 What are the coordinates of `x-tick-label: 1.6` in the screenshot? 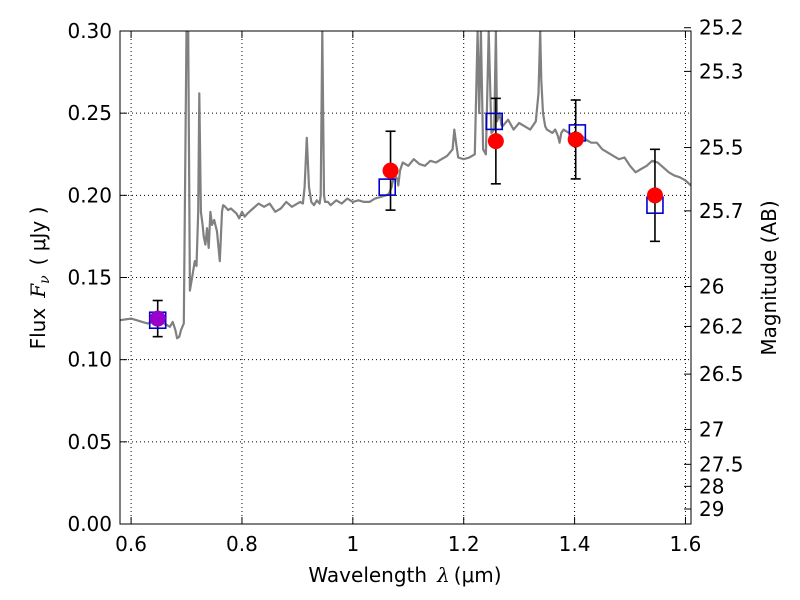 It's located at (686, 544).